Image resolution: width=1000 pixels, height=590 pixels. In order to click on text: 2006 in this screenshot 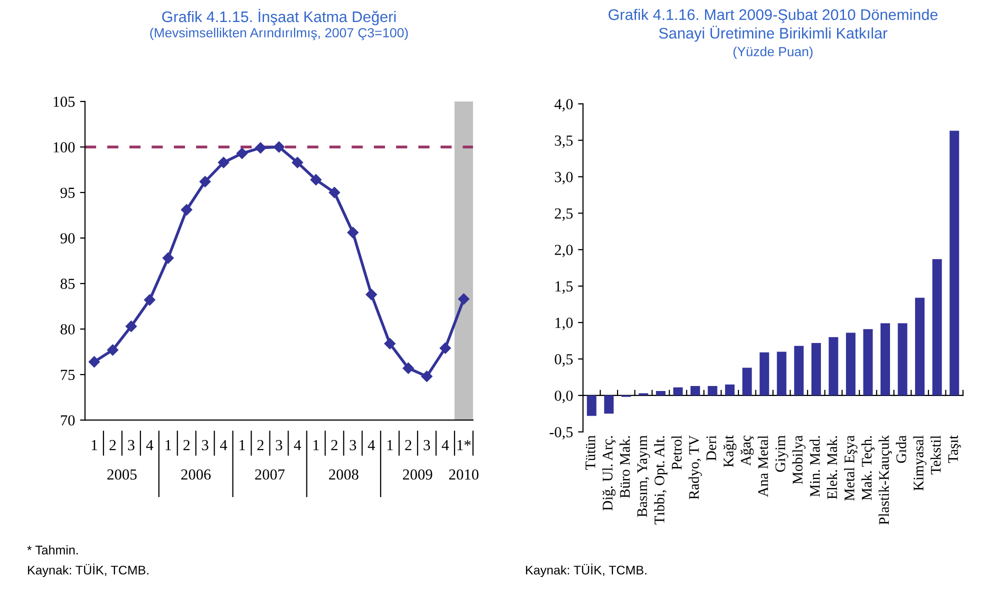, I will do `click(196, 474)`.